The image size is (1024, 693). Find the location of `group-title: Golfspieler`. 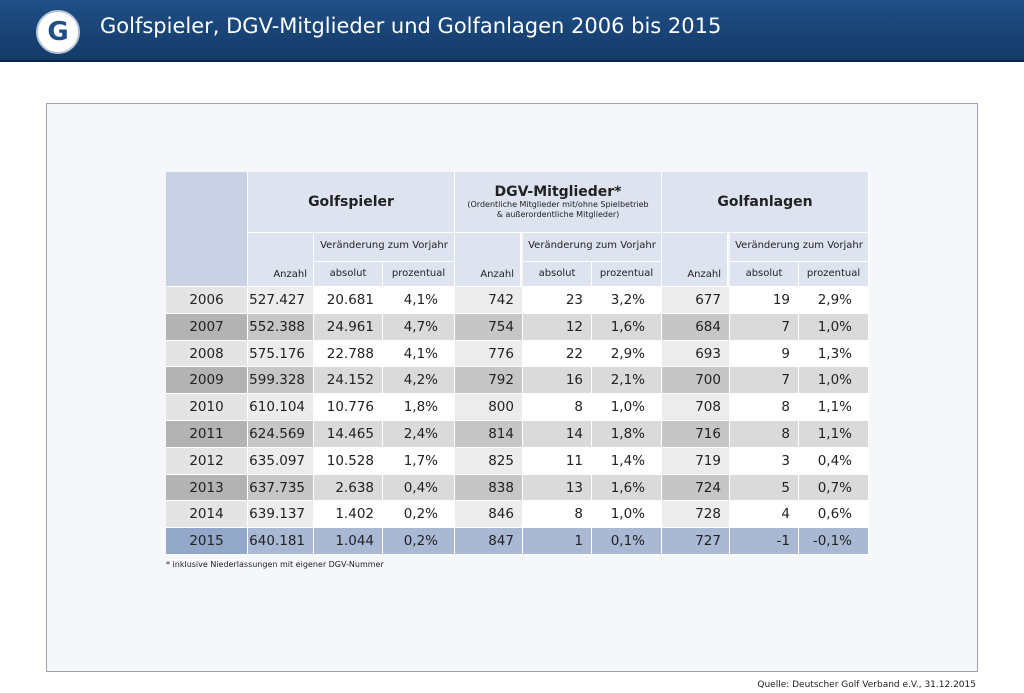

group-title: Golfspieler is located at coordinates (351, 202).